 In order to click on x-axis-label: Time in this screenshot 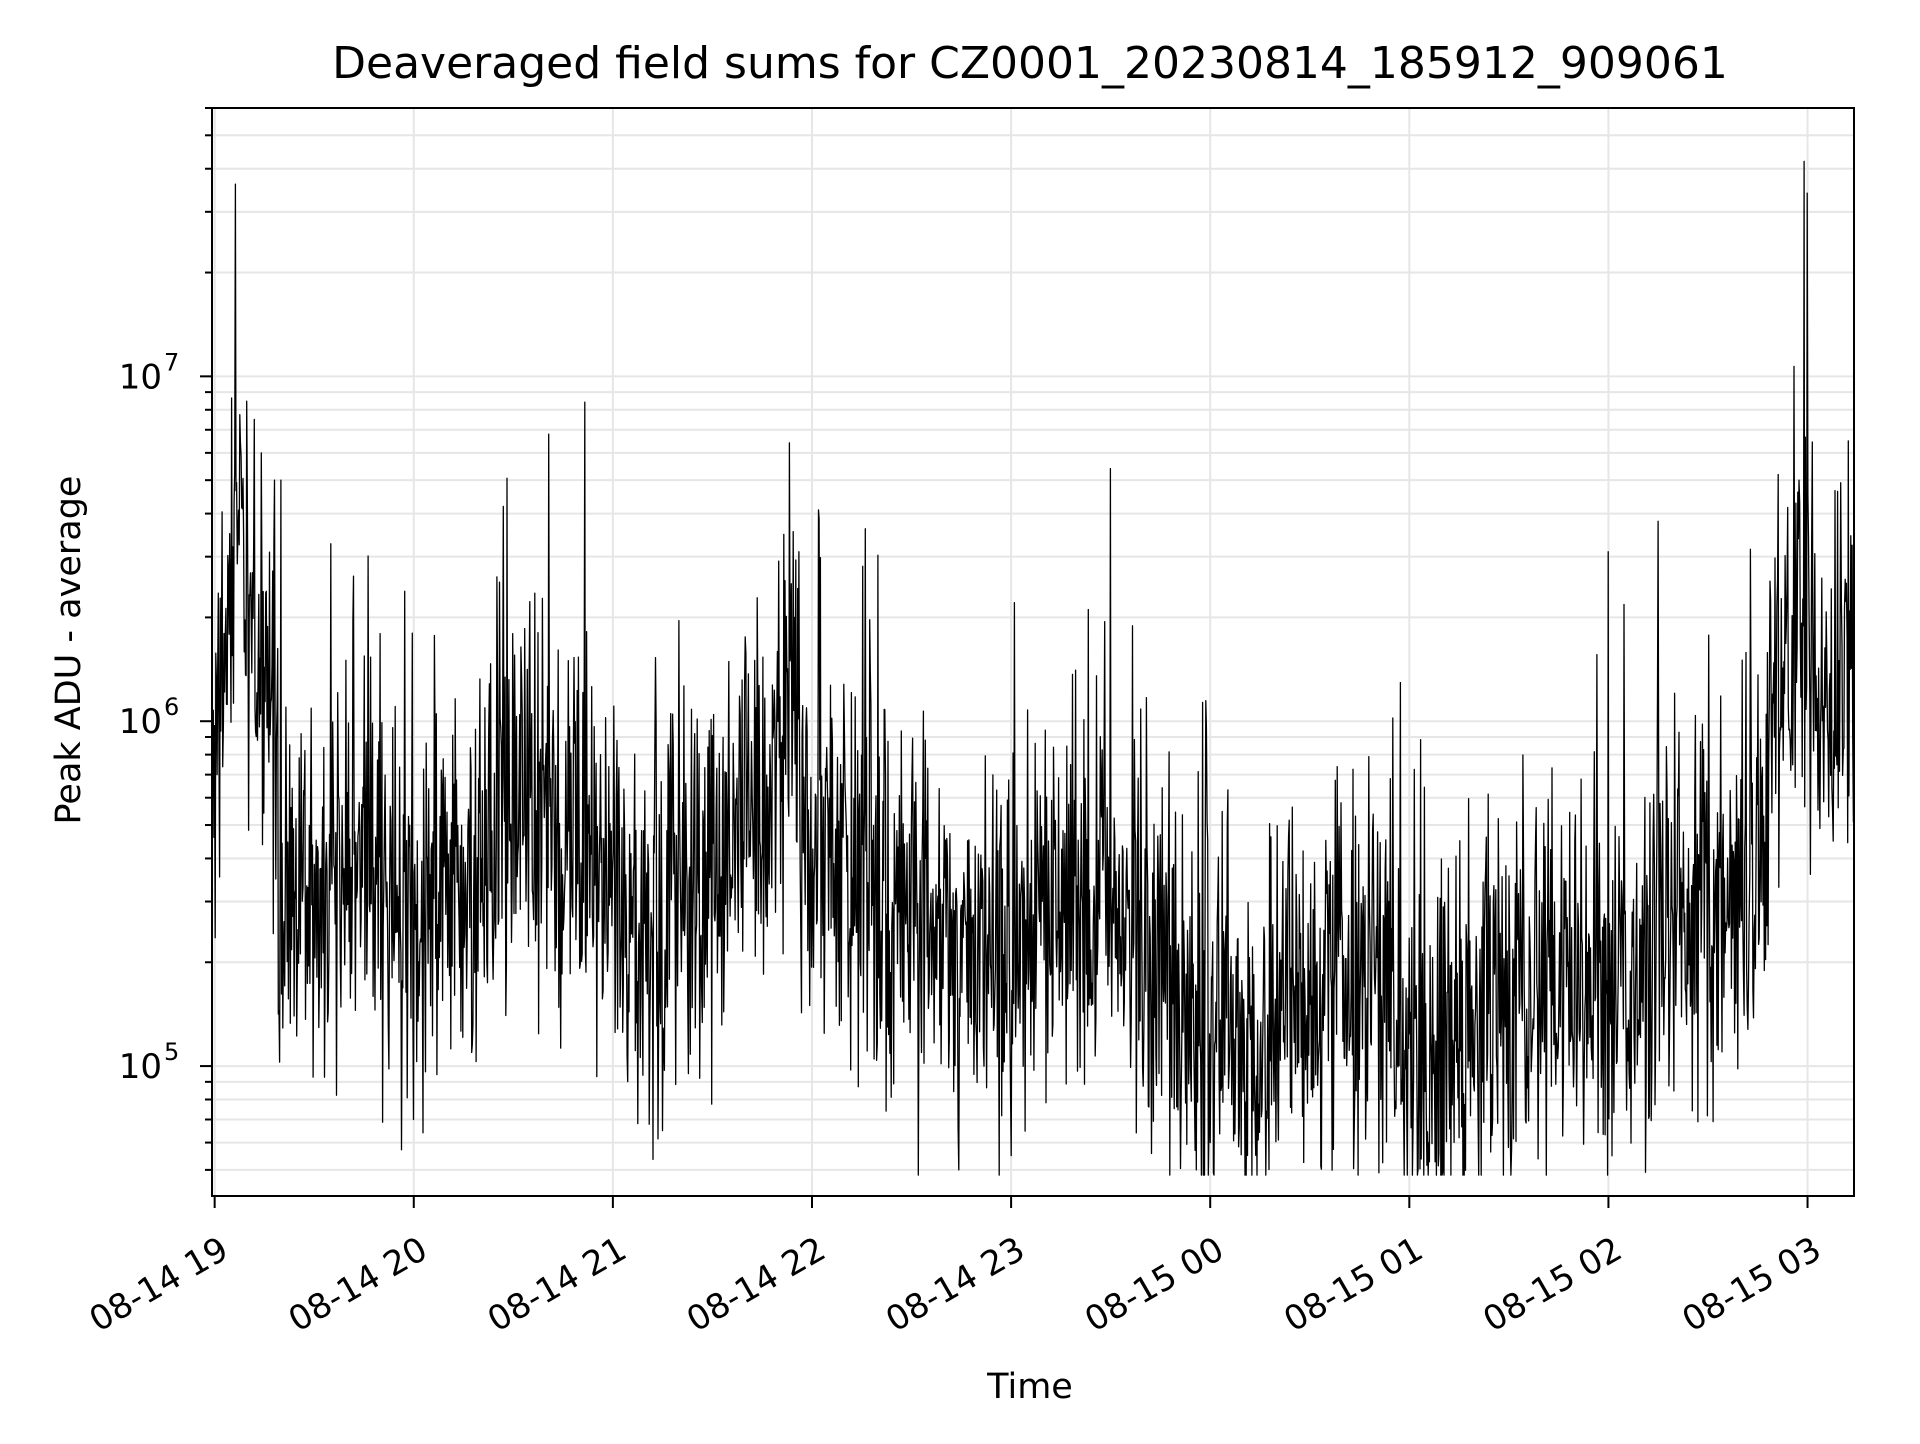, I will do `click(1029, 1387)`.